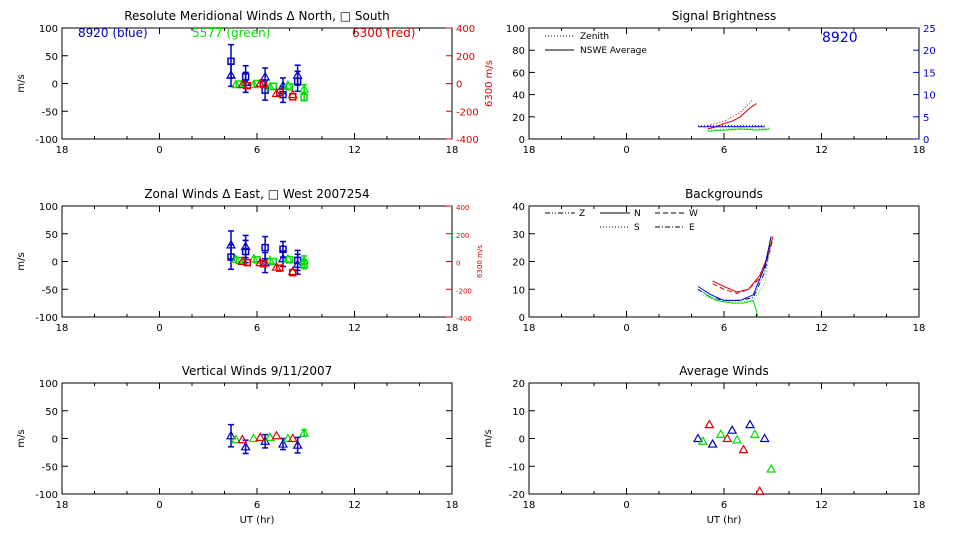  Describe the element at coordinates (840, 38) in the screenshot. I see `annotation-label: 8920` at that location.